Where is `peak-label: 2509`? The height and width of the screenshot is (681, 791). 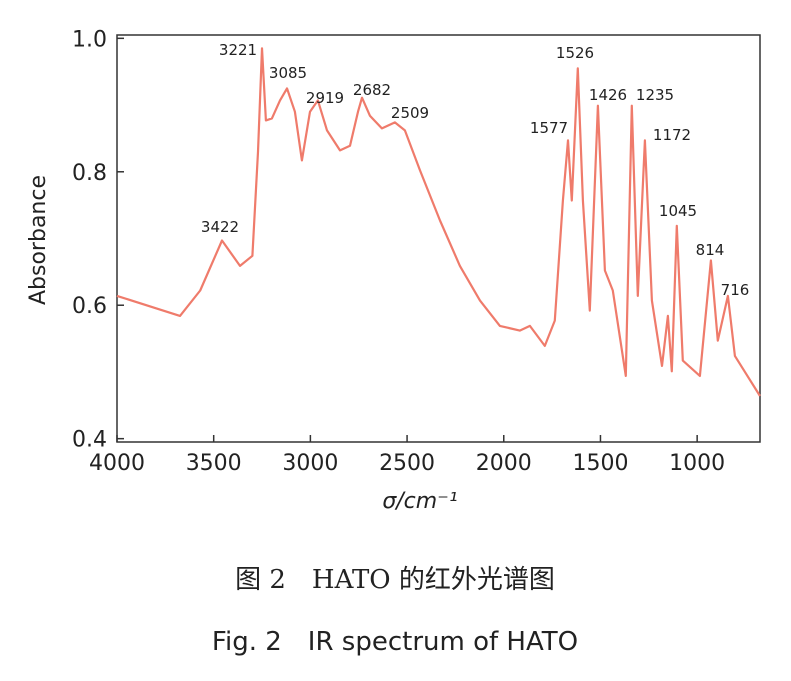
peak-label: 2509 is located at coordinates (410, 113).